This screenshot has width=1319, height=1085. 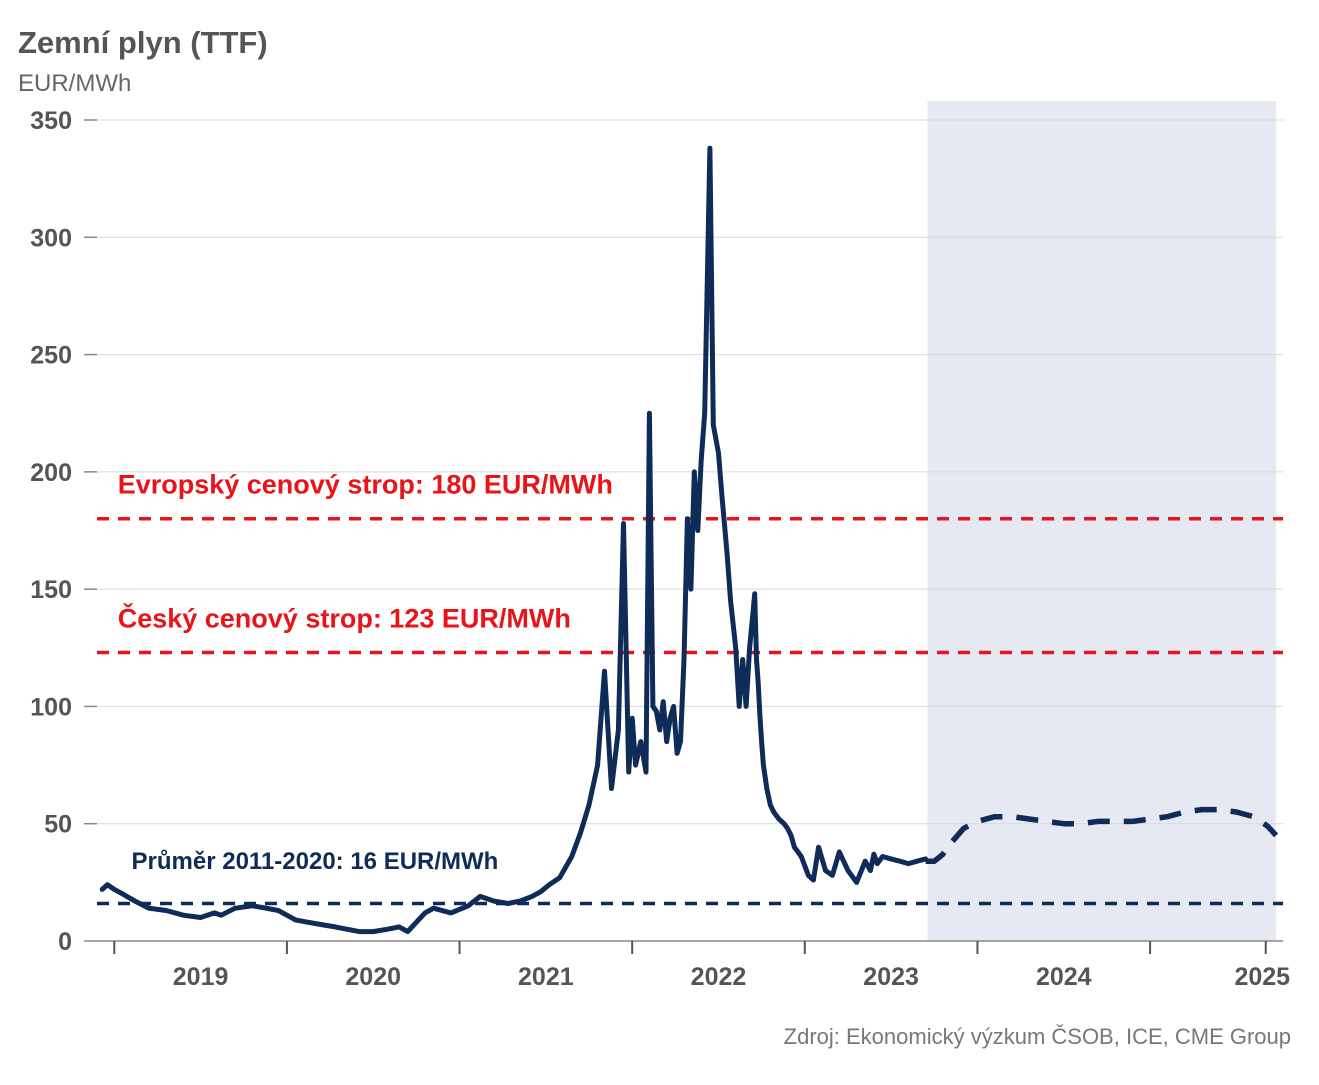 I want to click on y-axis-ticks: 0 50 100 150 200 250 300 350, so click(x=63, y=531).